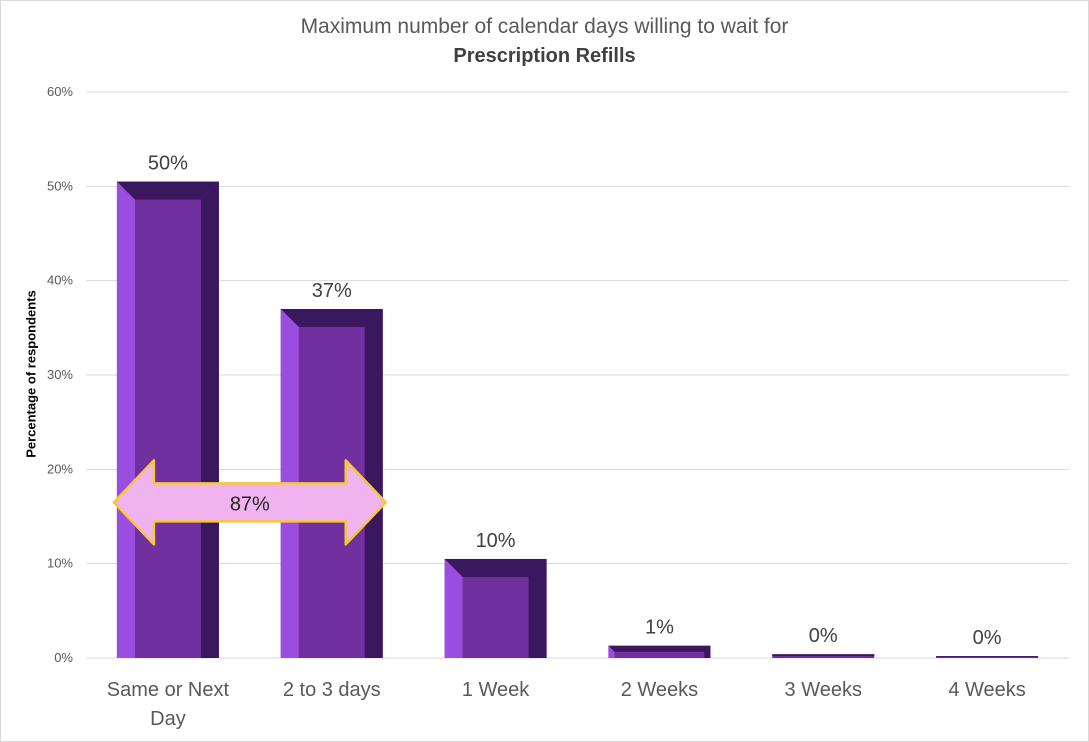  I want to click on y-tick-label: 30%, so click(60, 374).